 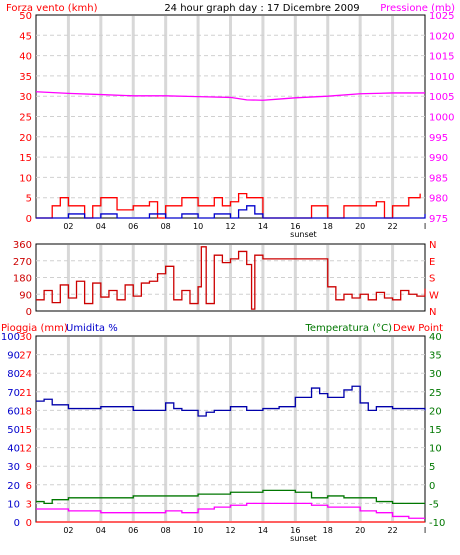 I want to click on humidity-axis-label: Umidita %, so click(x=92, y=328).